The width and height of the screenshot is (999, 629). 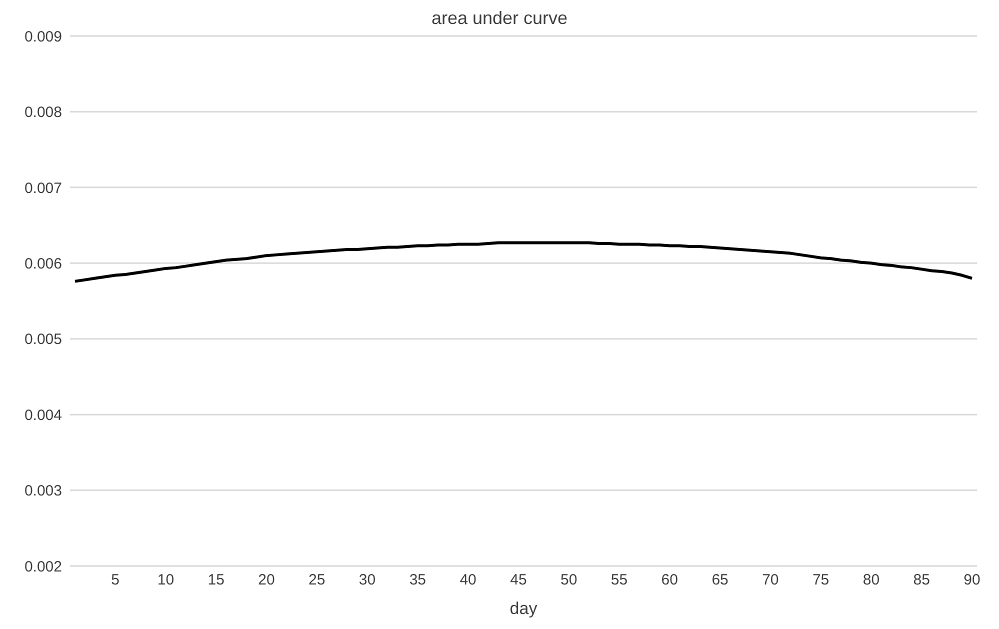 What do you see at coordinates (216, 580) in the screenshot?
I see `x-tick-label: 15` at bounding box center [216, 580].